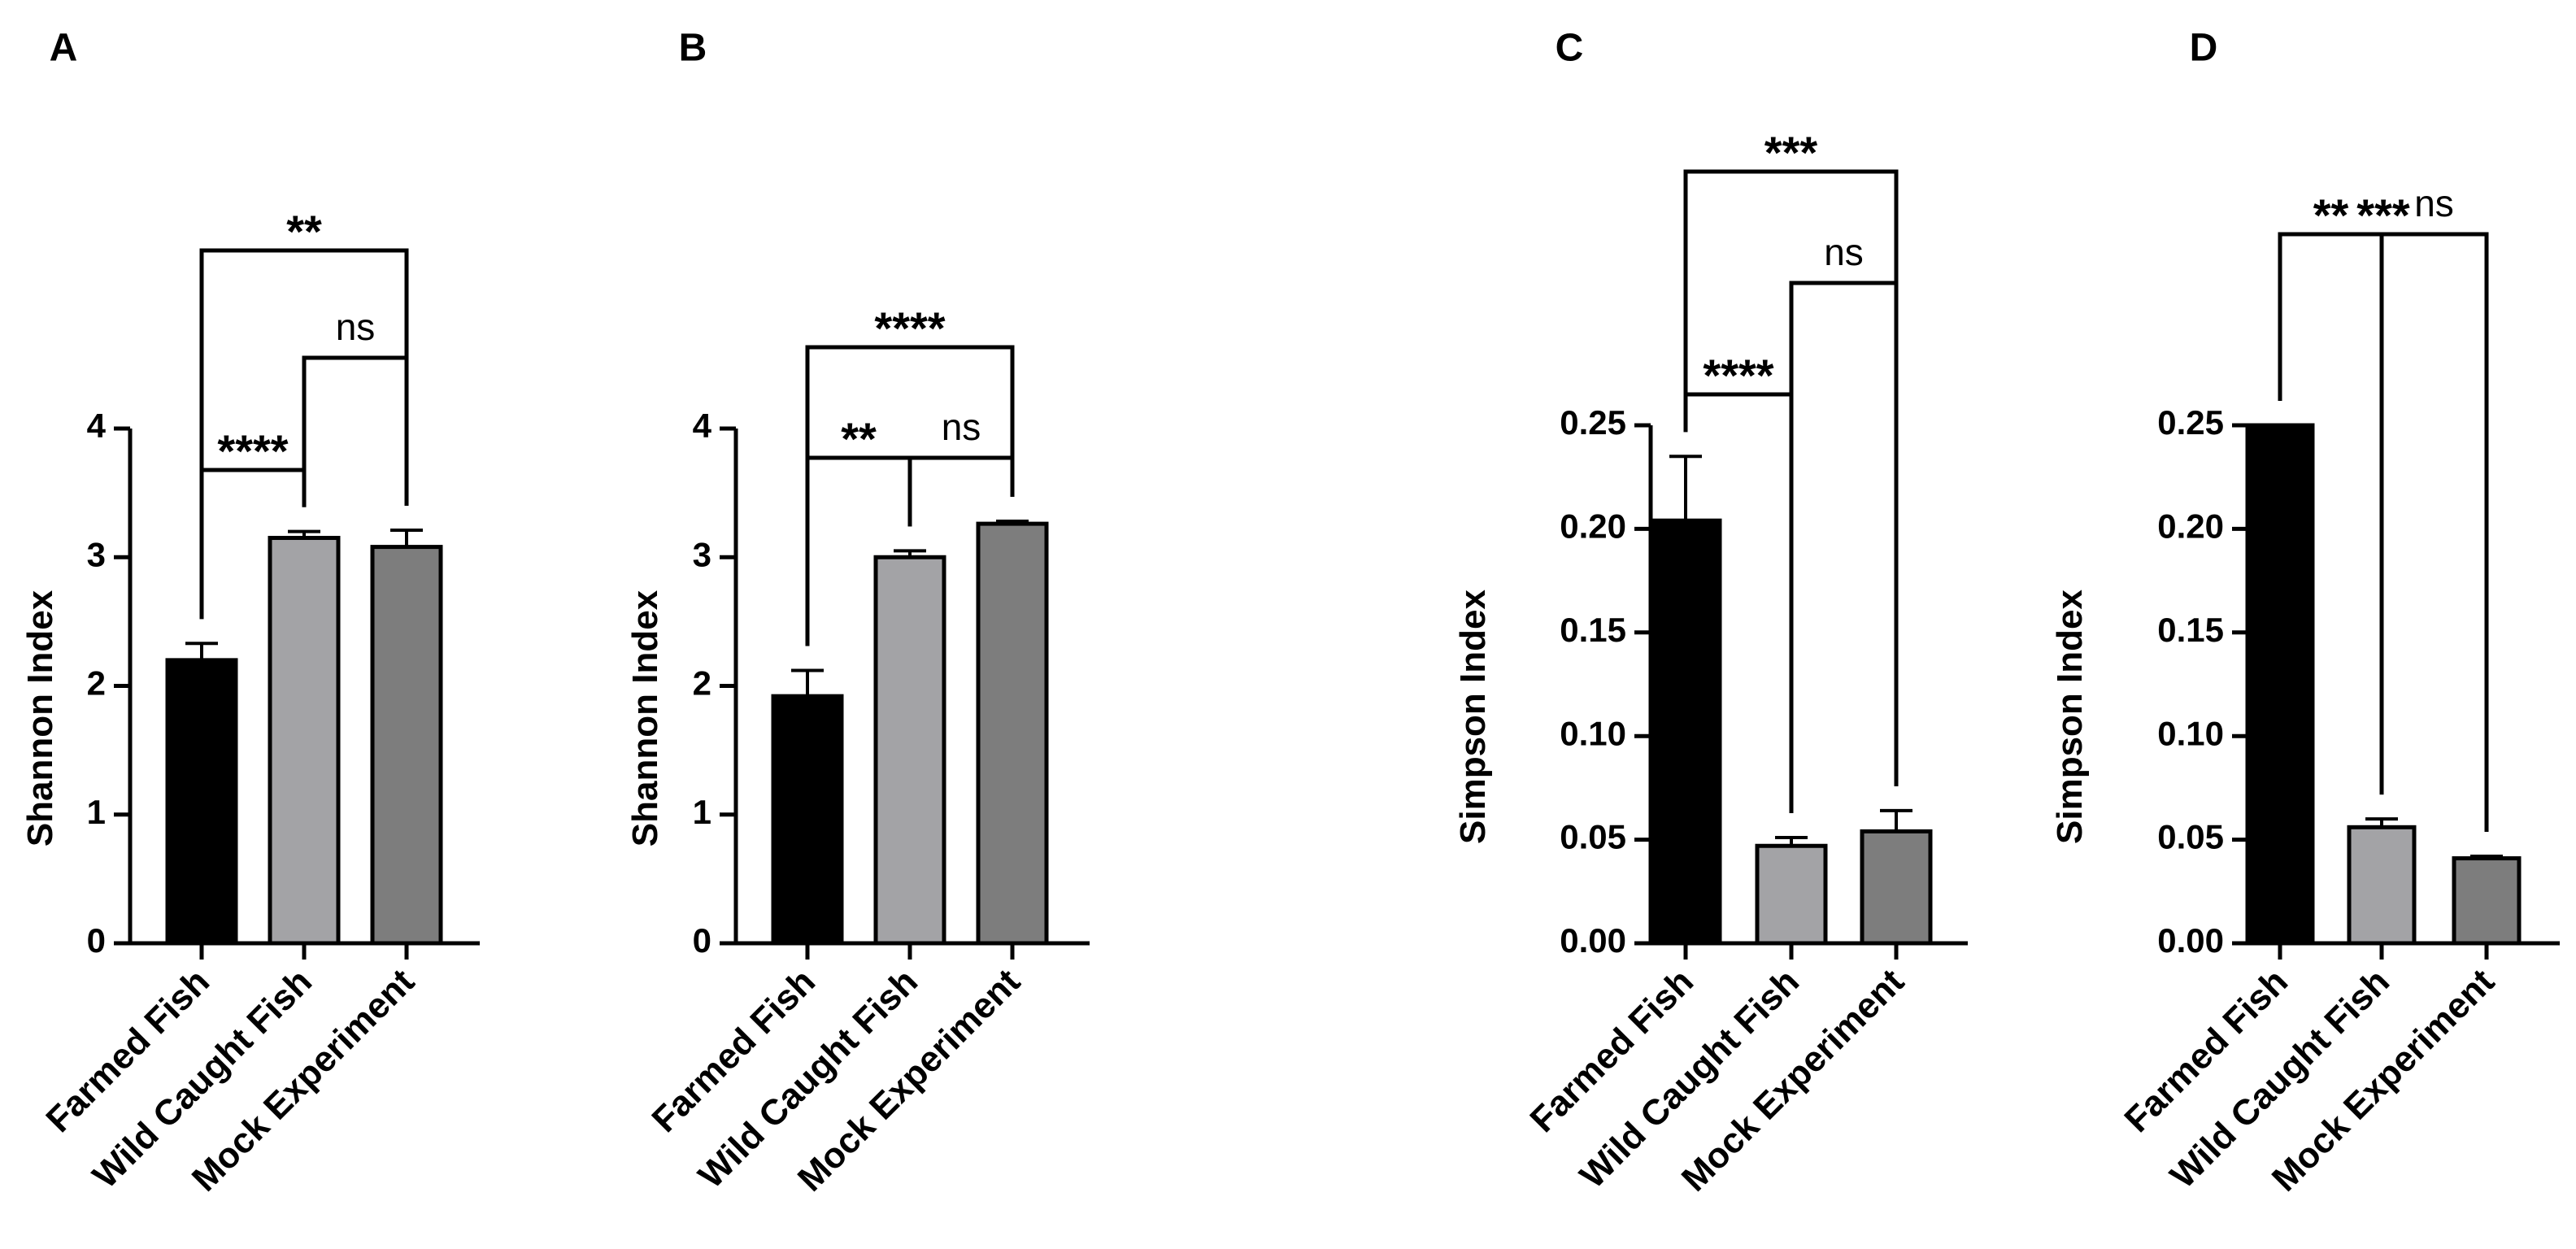 Image resolution: width=2576 pixels, height=1249 pixels. Describe the element at coordinates (2204, 48) in the screenshot. I see `panel-label: D` at that location.